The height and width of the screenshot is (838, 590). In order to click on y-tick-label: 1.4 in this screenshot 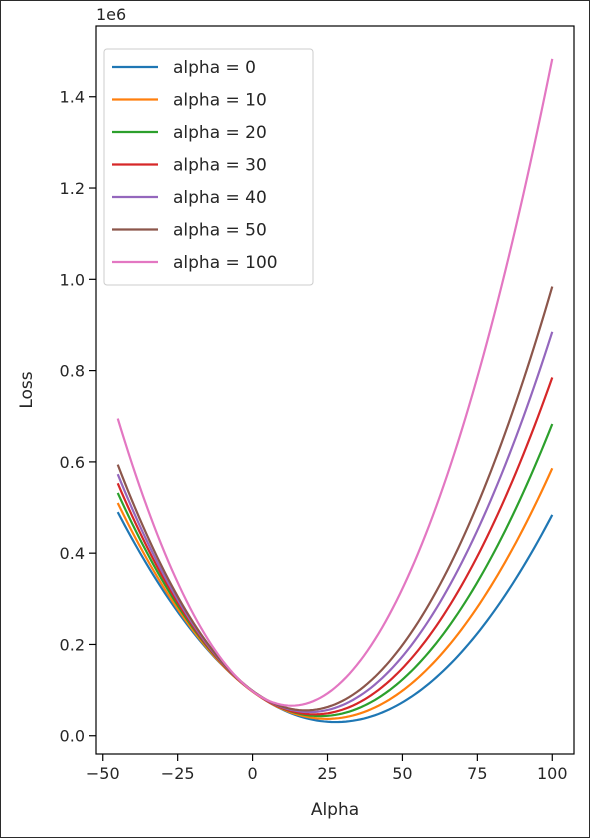, I will do `click(72, 97)`.